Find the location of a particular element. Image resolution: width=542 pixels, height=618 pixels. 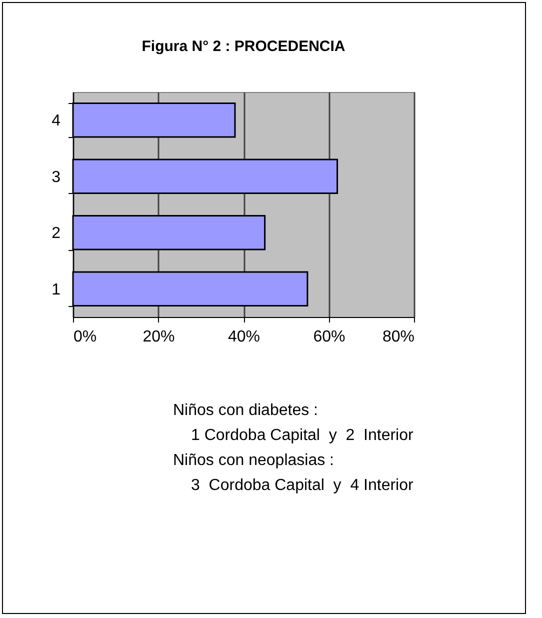

x-tick-label: 20% is located at coordinates (158, 337).